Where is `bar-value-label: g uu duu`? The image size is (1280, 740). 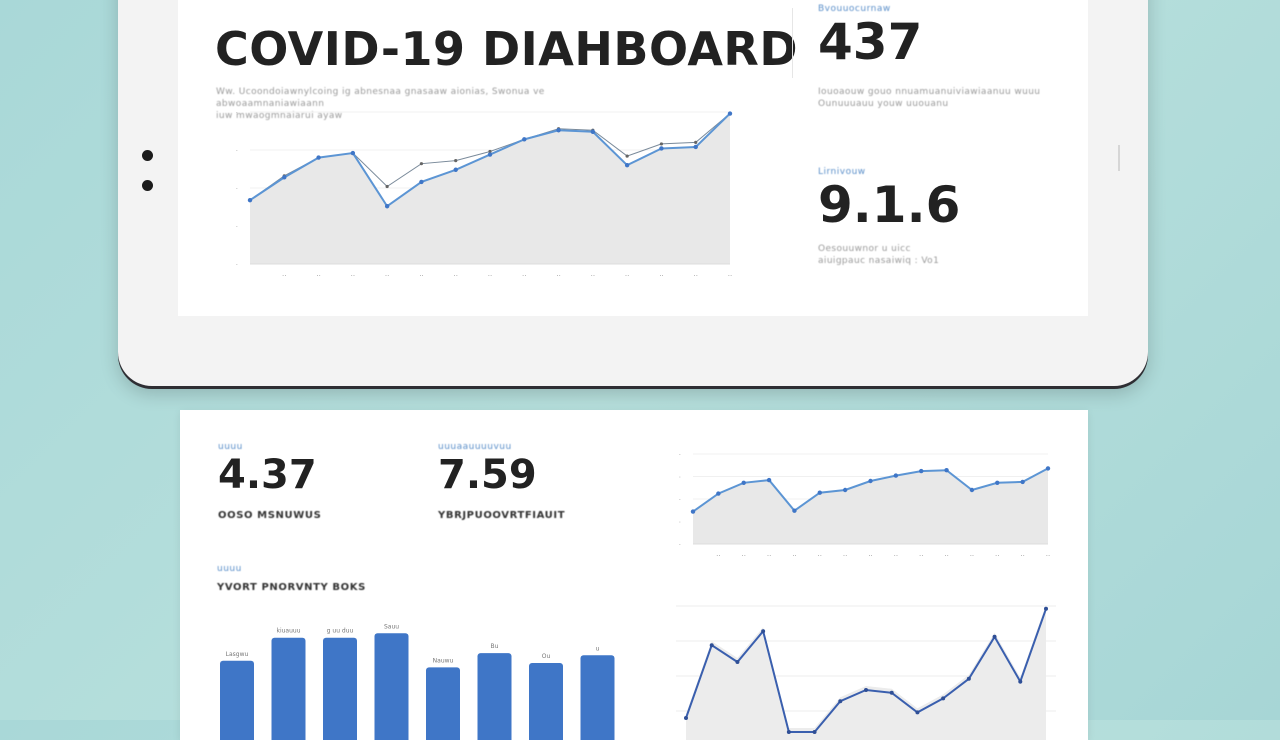
bar-value-label: g uu duu is located at coordinates (340, 631).